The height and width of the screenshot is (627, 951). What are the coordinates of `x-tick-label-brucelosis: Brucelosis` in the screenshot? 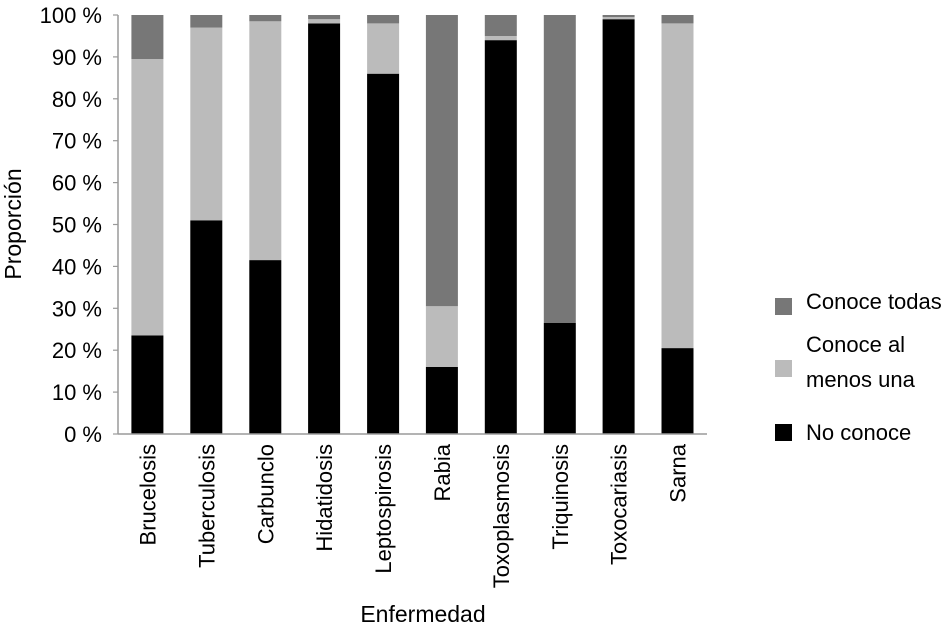 It's located at (147, 494).